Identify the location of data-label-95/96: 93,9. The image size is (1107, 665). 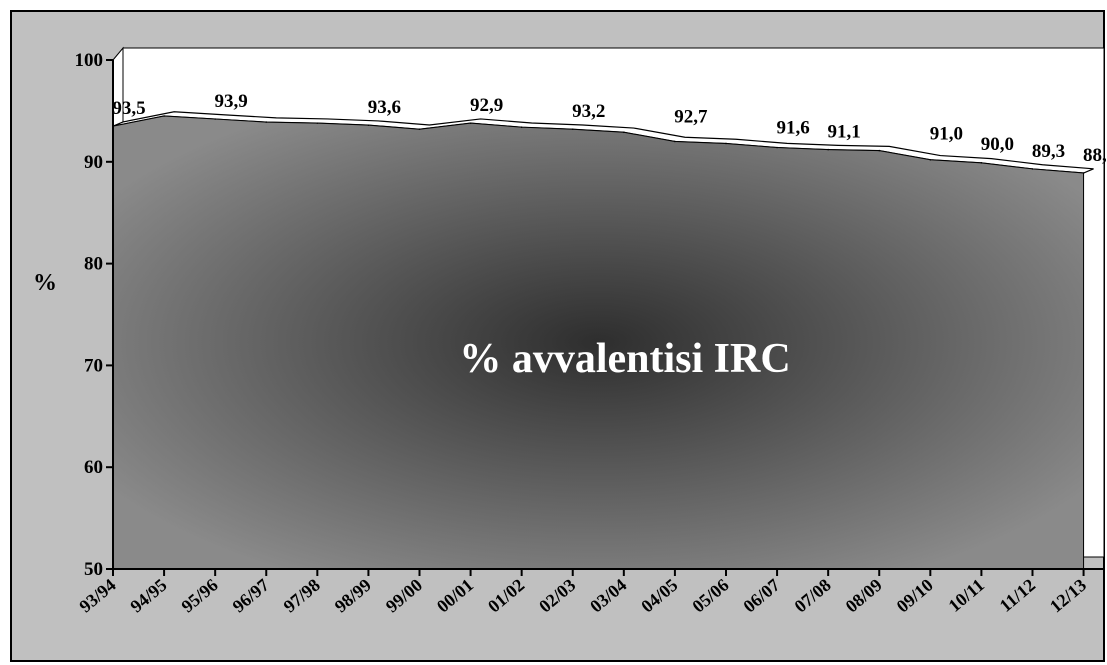
(231, 101).